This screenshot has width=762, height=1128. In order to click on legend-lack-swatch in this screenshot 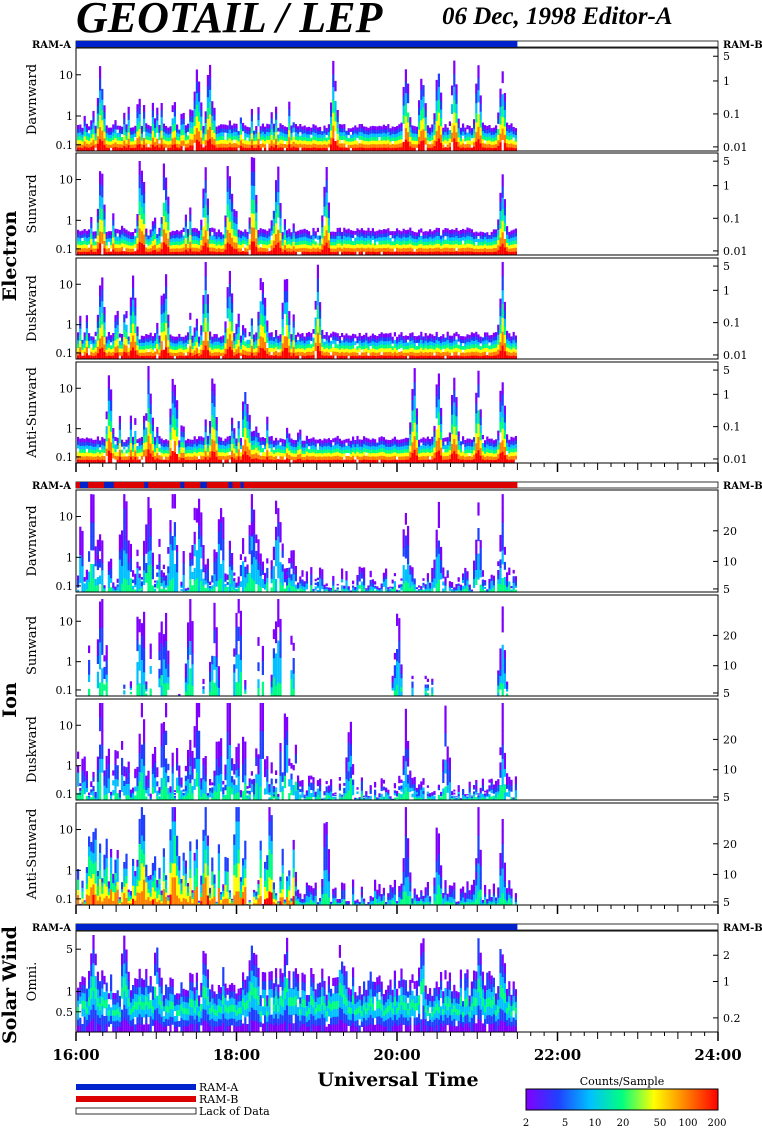, I will do `click(136, 1111)`.